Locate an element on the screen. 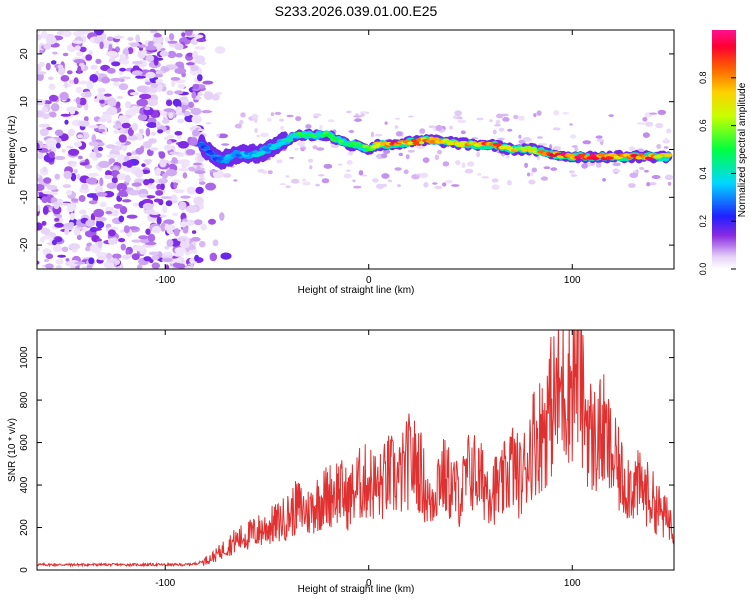 Image resolution: width=750 pixels, height=600 pixels. heatmap-y-label: Frequency (Hz) is located at coordinates (12, 150).